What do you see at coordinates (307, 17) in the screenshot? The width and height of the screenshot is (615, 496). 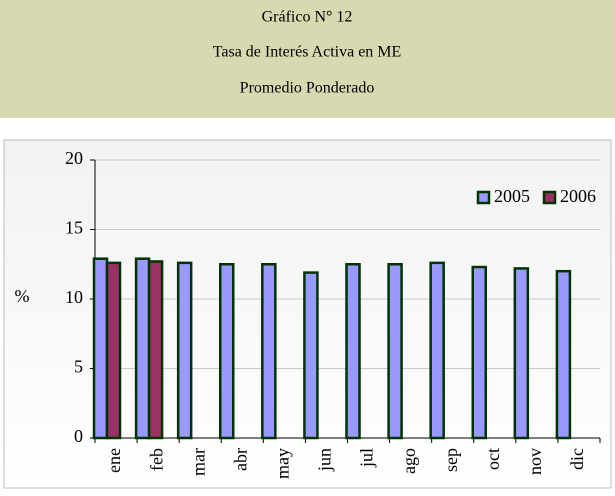 I see `chart-title: Gráfico N° 12` at bounding box center [307, 17].